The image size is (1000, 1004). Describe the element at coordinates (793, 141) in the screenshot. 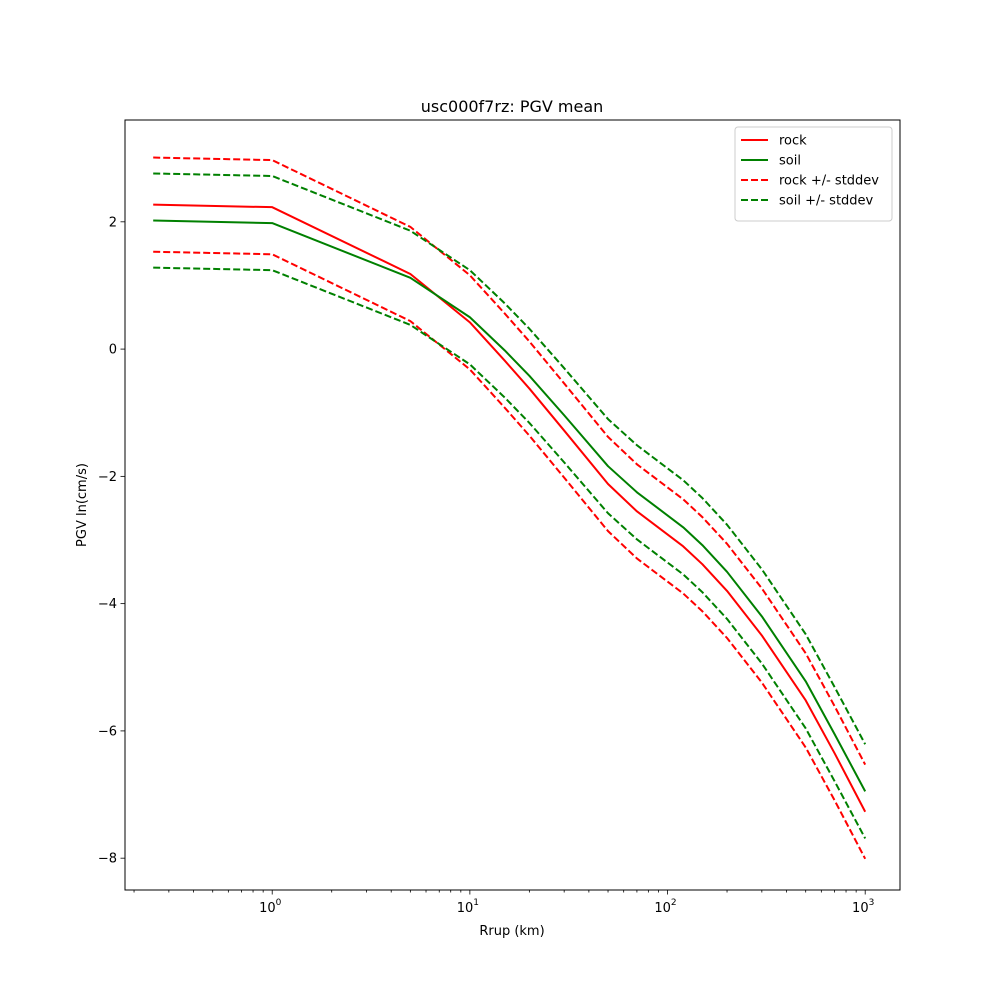

I see `legend-label: rock` at that location.